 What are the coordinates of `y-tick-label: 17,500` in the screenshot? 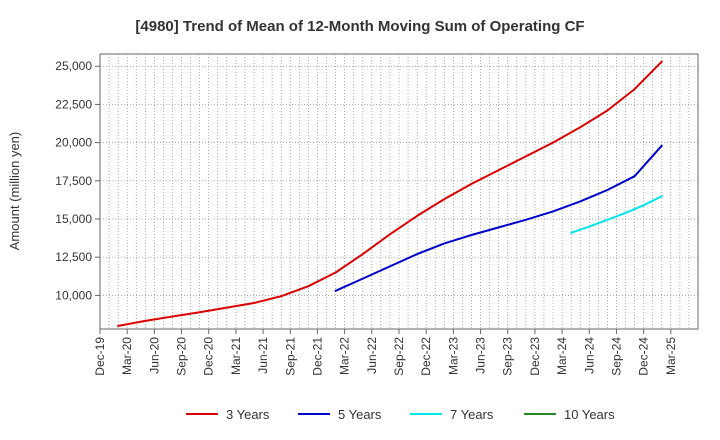 It's located at (73, 181).